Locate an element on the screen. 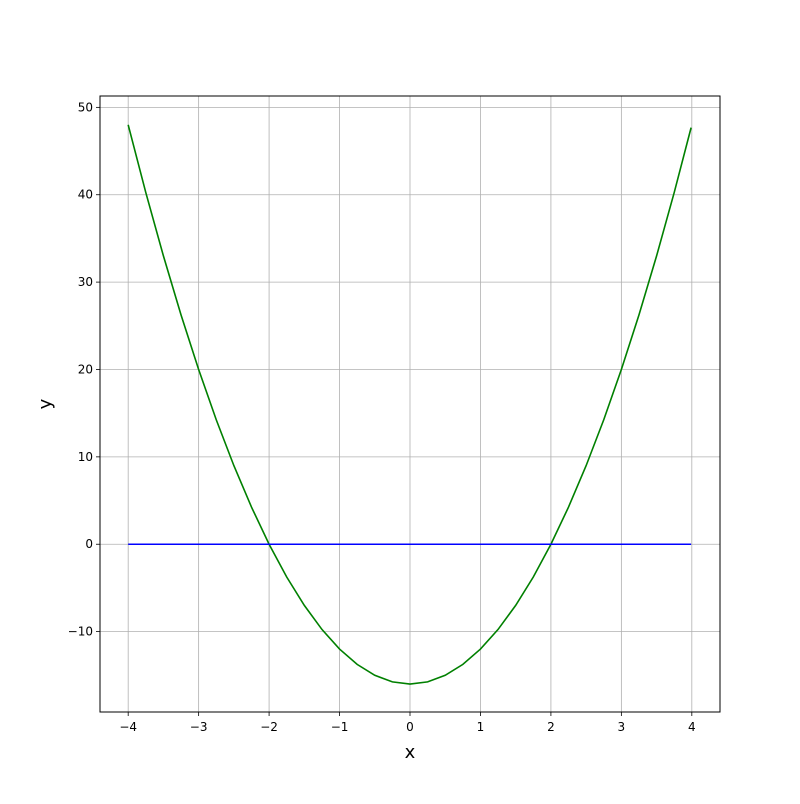 The width and height of the screenshot is (800, 804). y-axis-label: y is located at coordinates (45, 403).